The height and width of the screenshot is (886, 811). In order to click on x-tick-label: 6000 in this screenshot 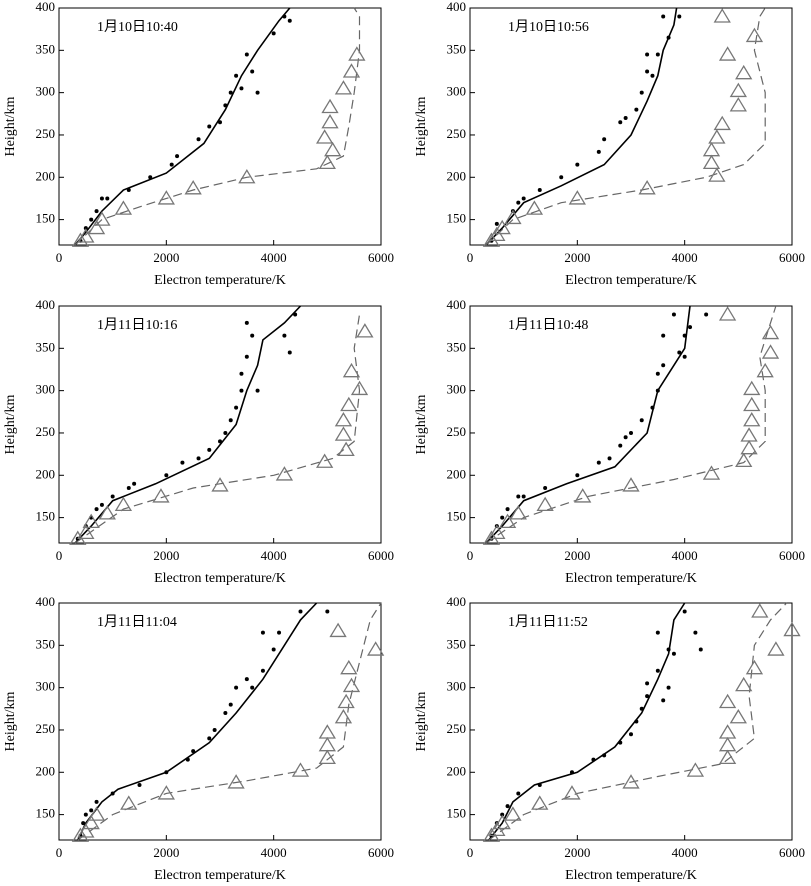, I will do `click(792, 852)`.